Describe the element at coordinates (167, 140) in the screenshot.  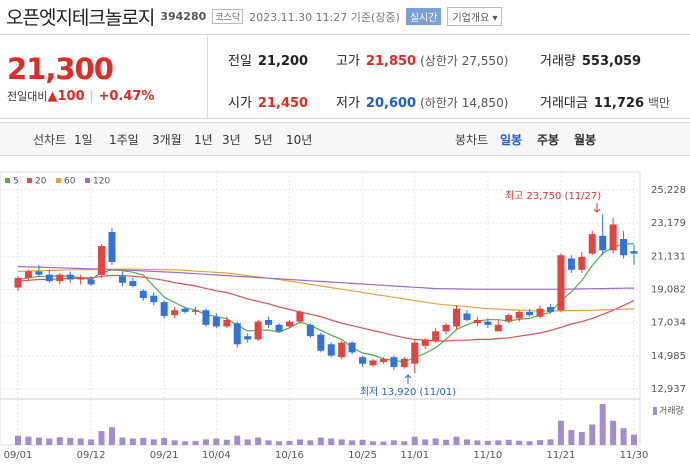
I see `period-tab: 3개월` at that location.